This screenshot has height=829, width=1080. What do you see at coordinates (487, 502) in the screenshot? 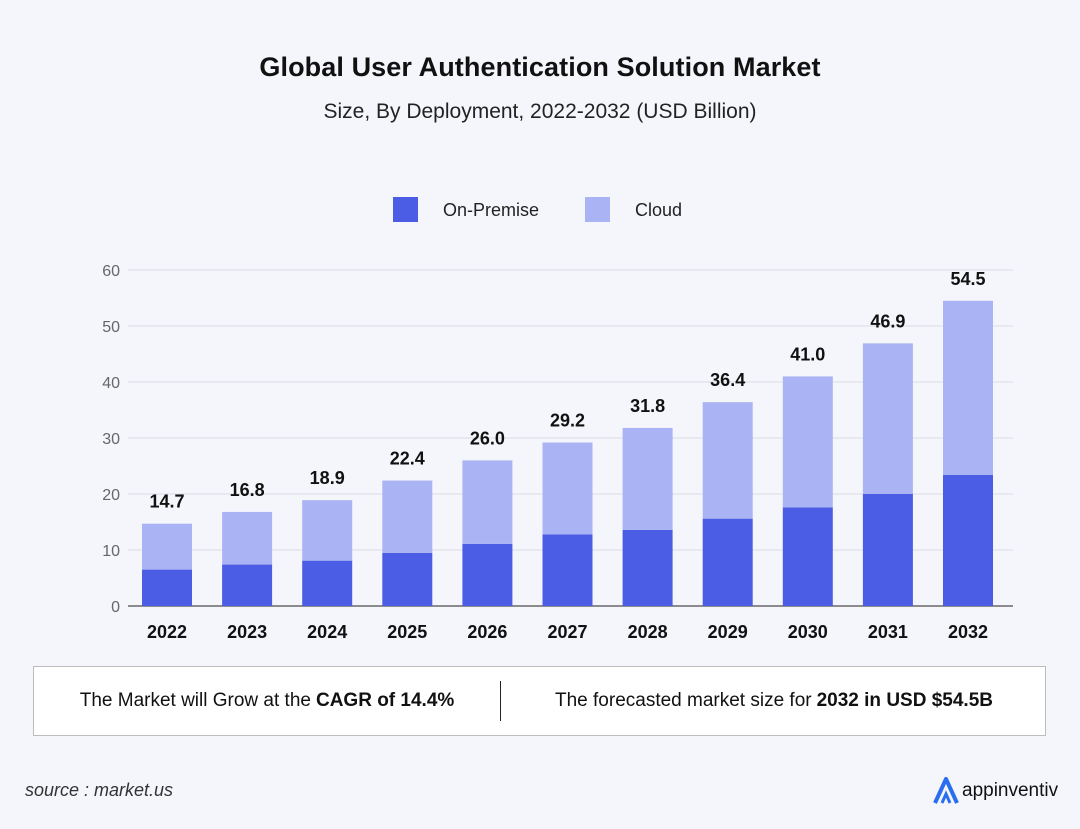
I see `bar-cloud-2026` at bounding box center [487, 502].